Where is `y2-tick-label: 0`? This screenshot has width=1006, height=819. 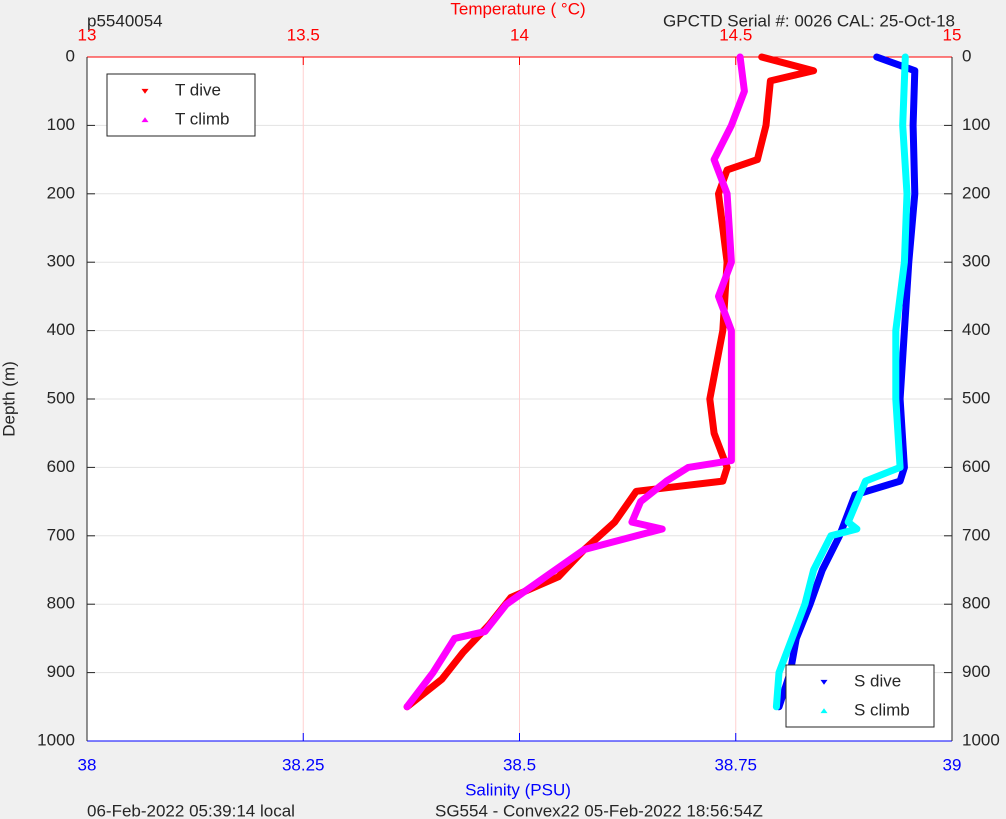
y2-tick-label: 0 is located at coordinates (966, 55).